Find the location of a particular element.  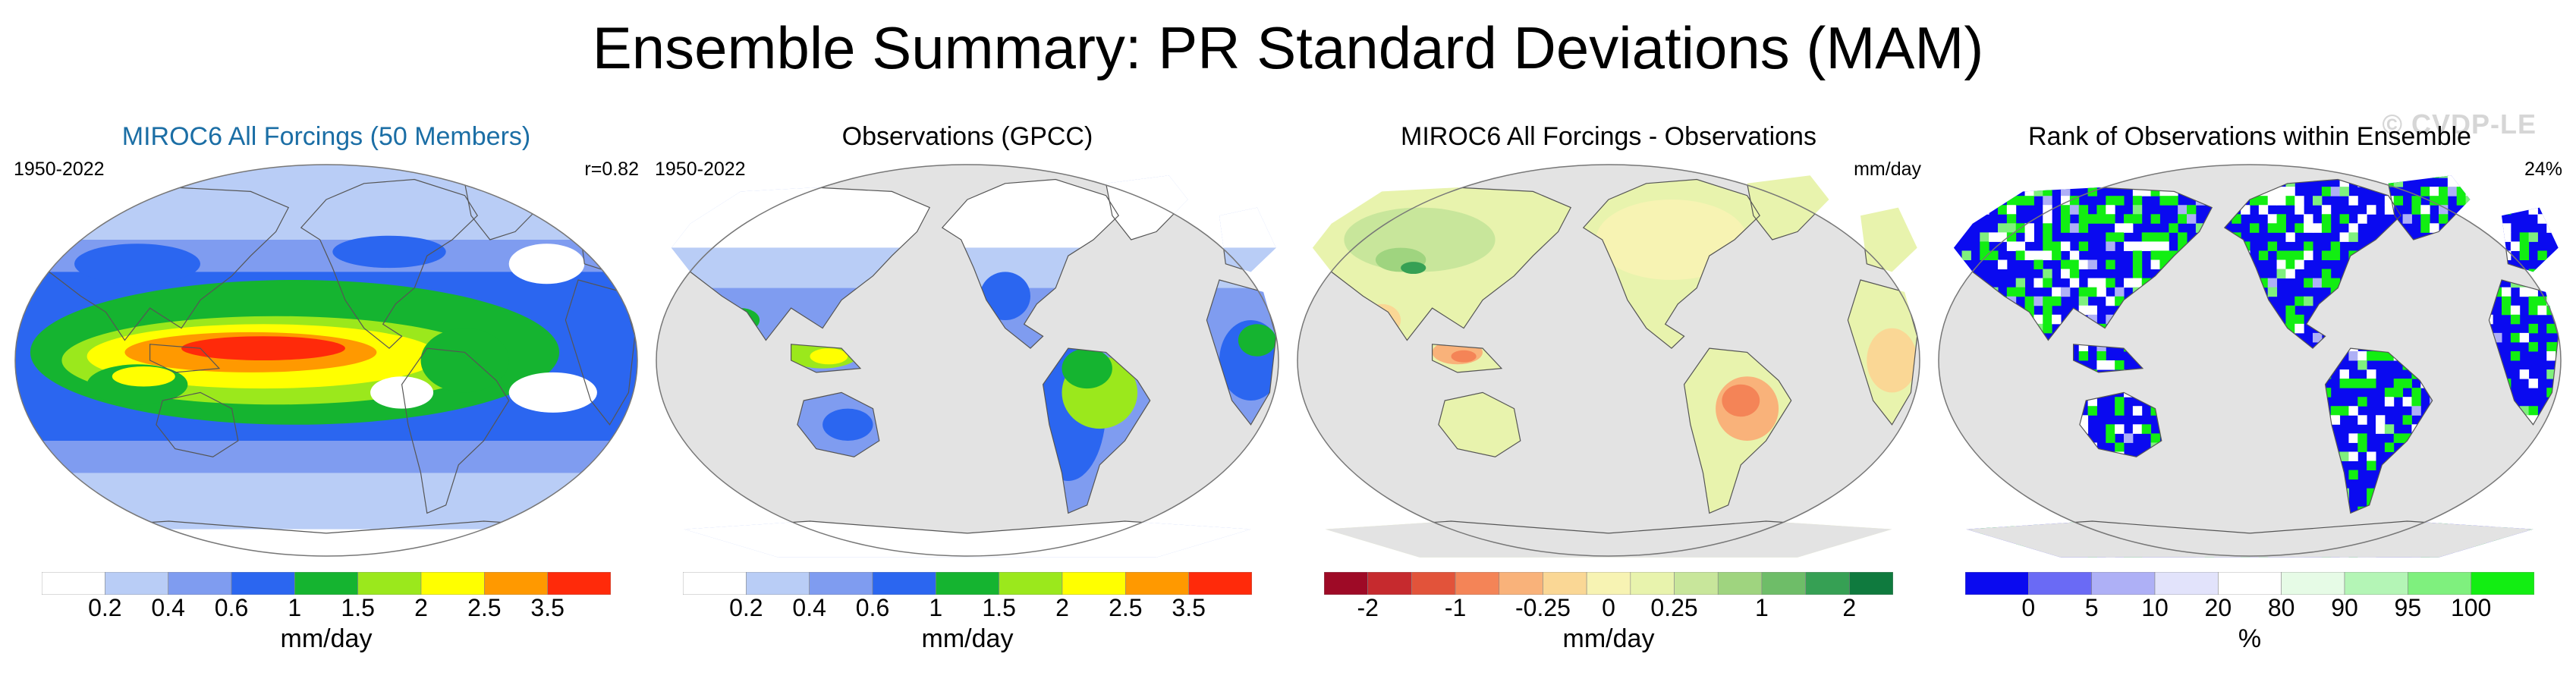

colorbar-tick-label: 5 is located at coordinates (2091, 607).